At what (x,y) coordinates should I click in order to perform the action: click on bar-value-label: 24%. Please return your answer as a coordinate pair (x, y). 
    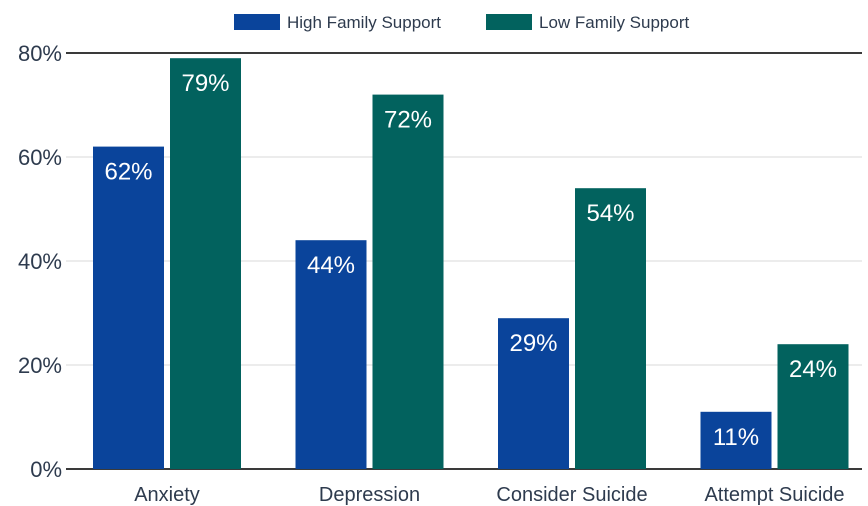
    Looking at the image, I should click on (813, 369).